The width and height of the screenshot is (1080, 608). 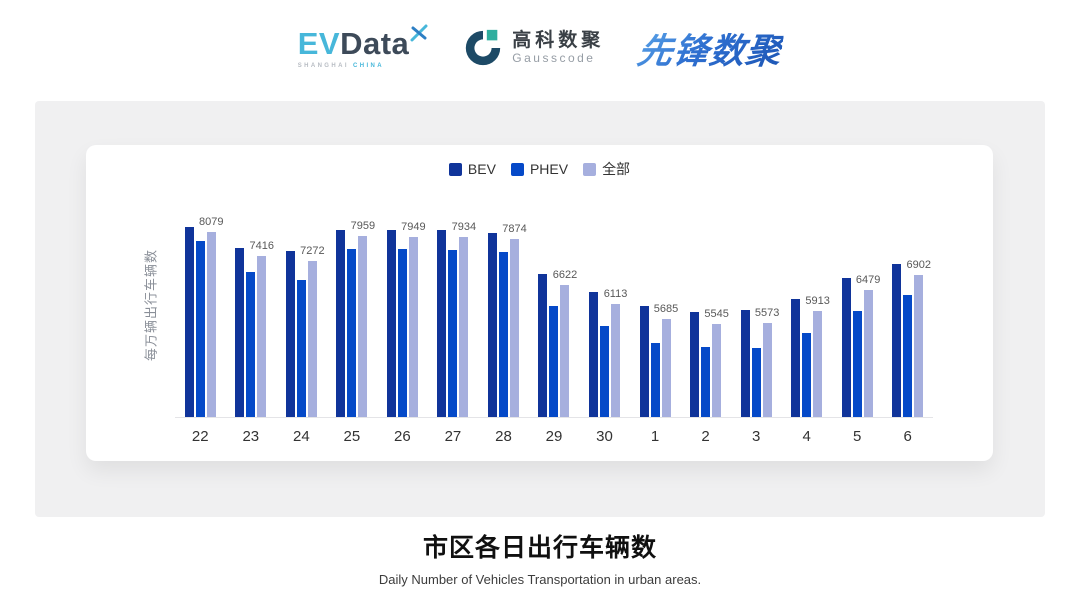 I want to click on bar-group-23: 7416, so click(x=251, y=304).